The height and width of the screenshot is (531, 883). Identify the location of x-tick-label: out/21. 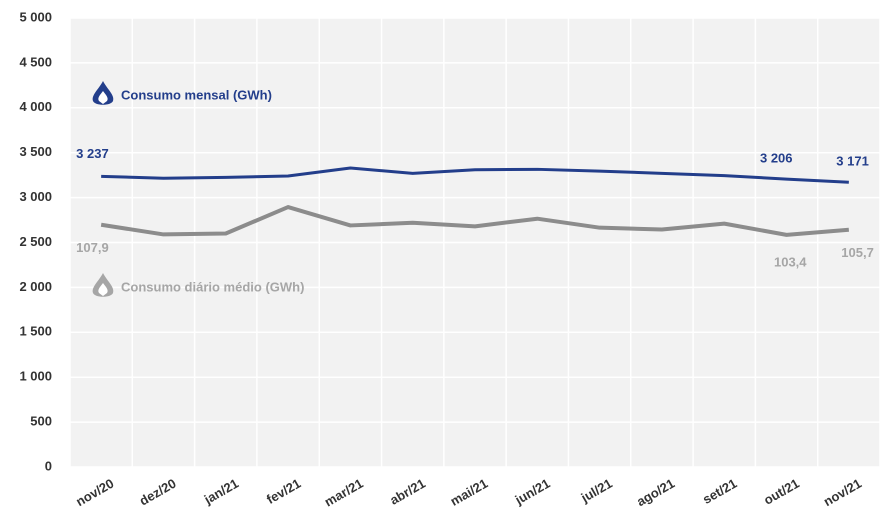
(781, 492).